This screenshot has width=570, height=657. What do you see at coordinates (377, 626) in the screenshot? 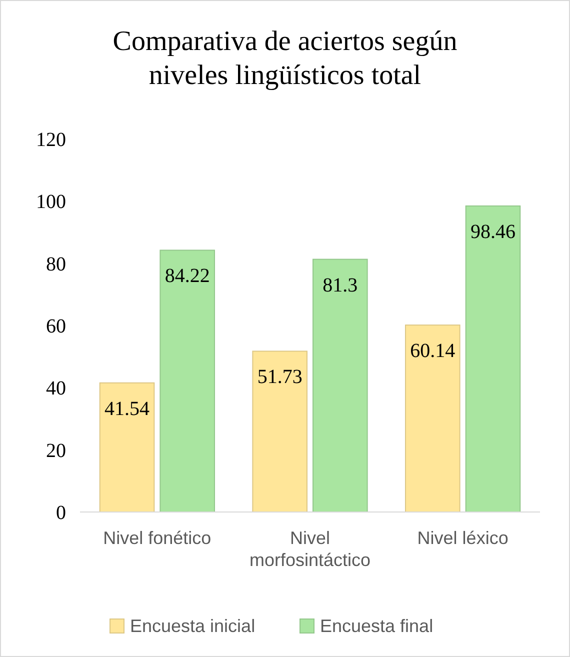
I see `legend-label: Encuesta final` at bounding box center [377, 626].